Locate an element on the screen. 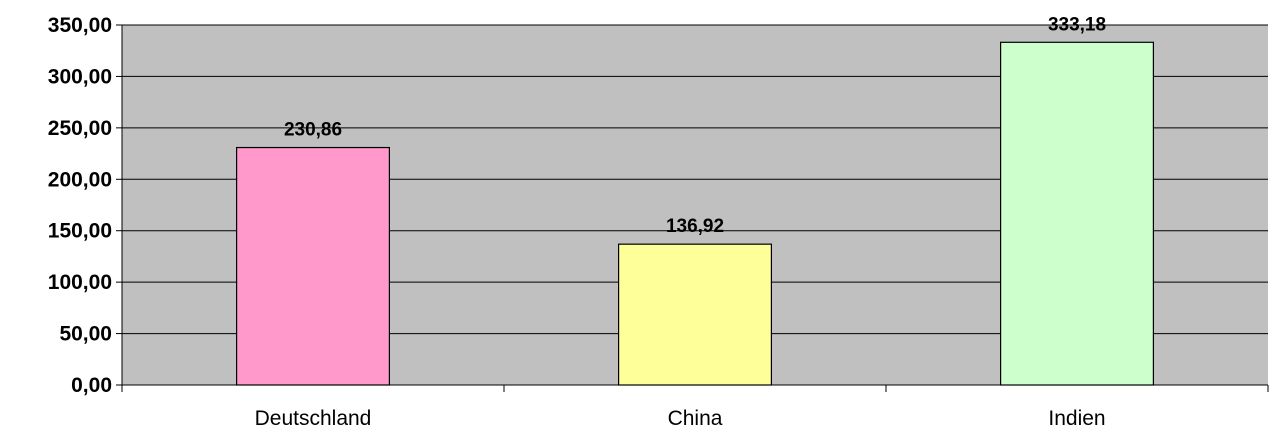 Image resolution: width=1273 pixels, height=438 pixels. y-tick-label: 250,00 is located at coordinates (80, 128).